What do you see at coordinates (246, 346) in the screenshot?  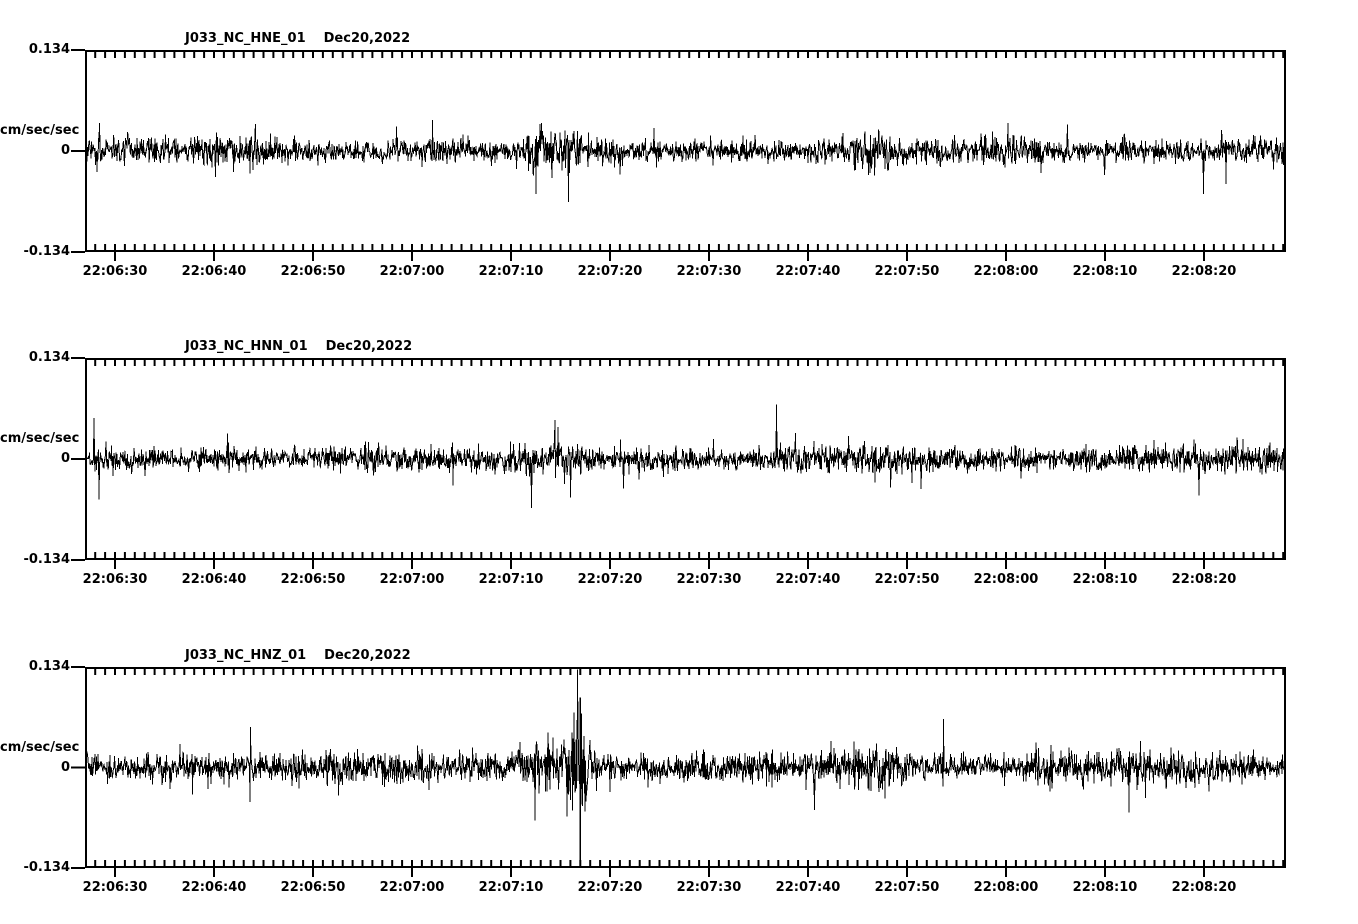 I see `station-channel-label: J033_NC_HNN_01` at bounding box center [246, 346].